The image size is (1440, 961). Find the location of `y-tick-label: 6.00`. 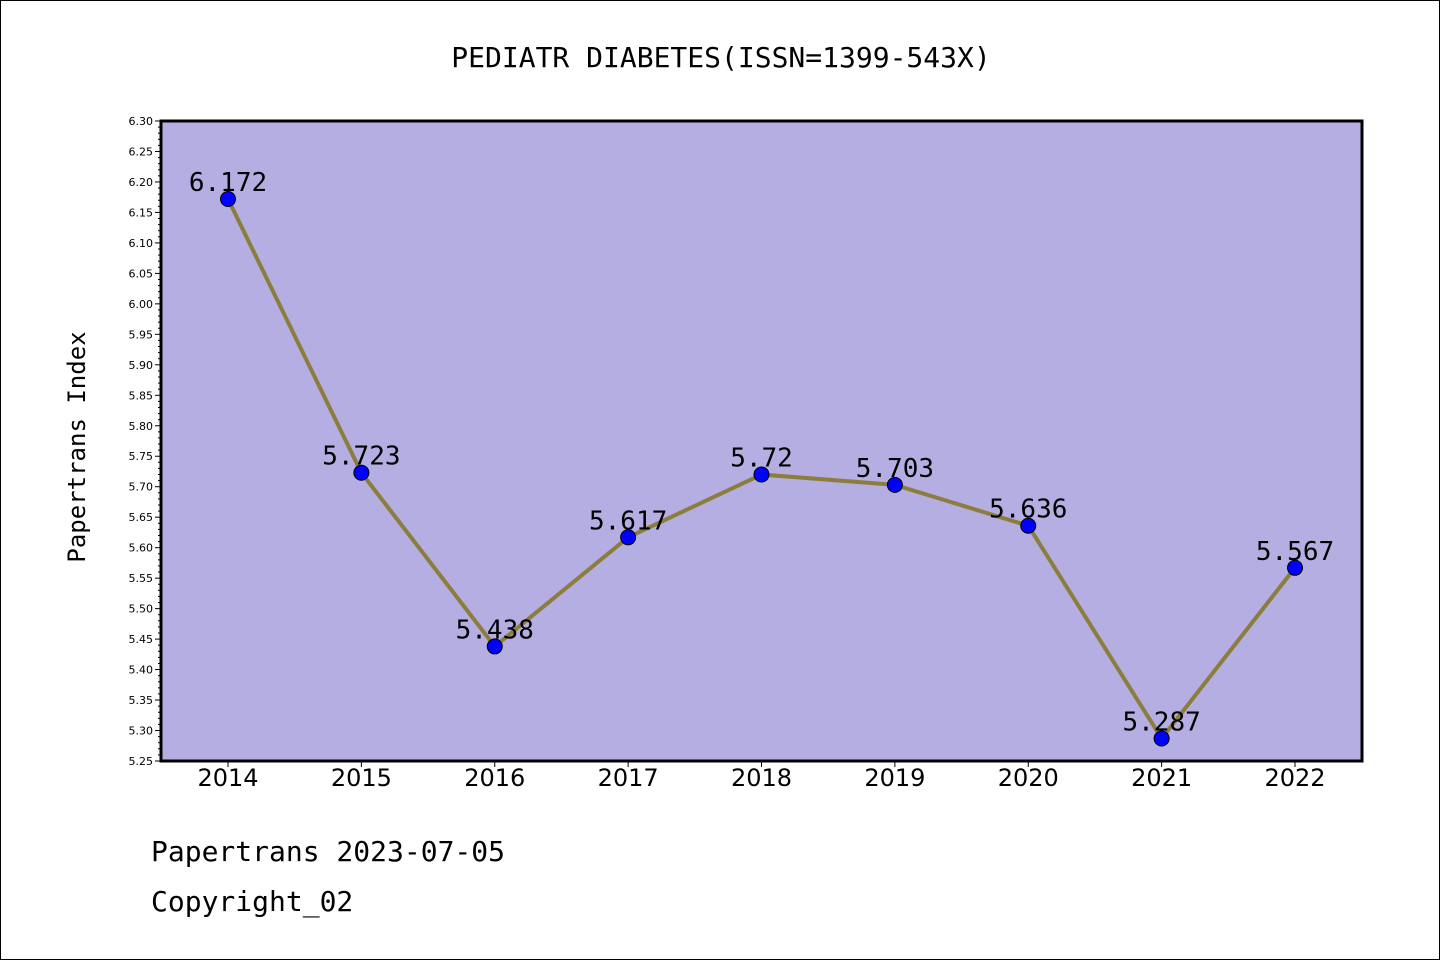

y-tick-label: 6.00 is located at coordinates (141, 304).